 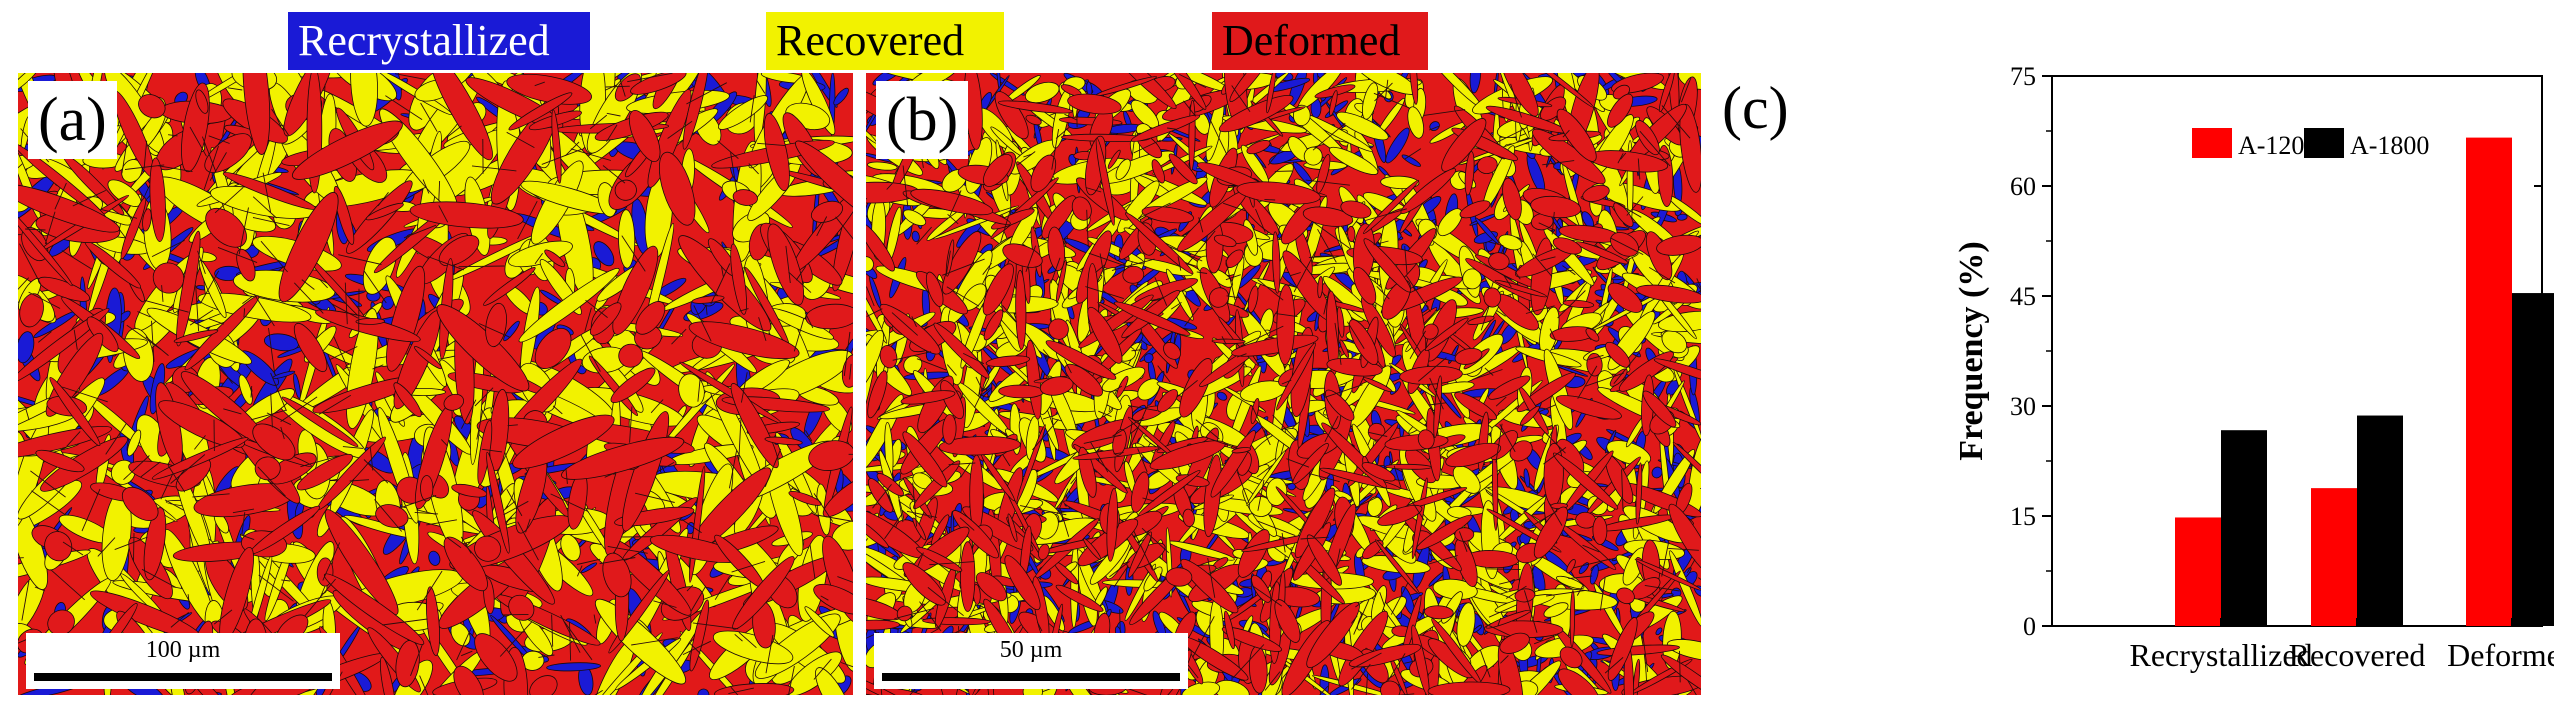 I want to click on scale-bar-b: 50 µm, so click(x=1031, y=661).